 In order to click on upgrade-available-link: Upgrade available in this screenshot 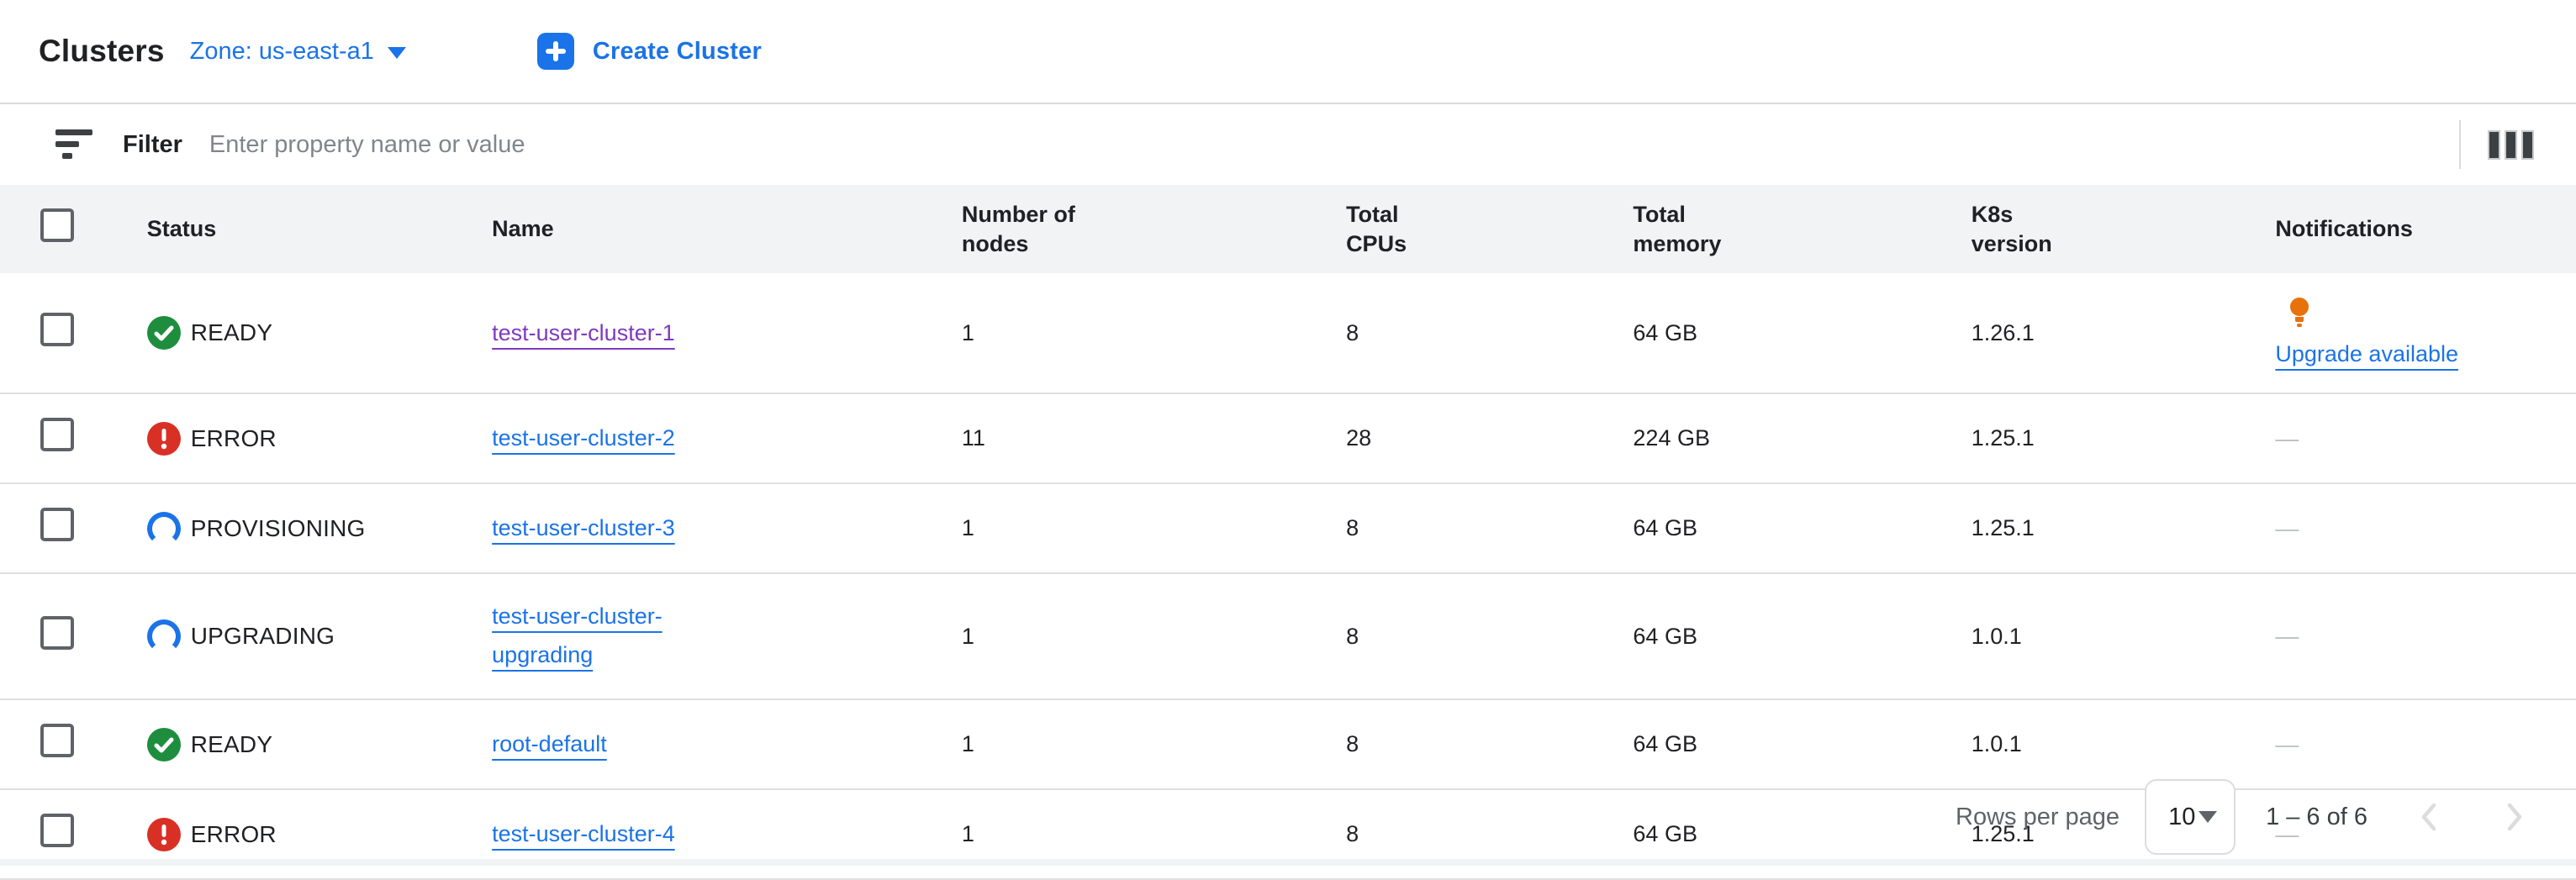, I will do `click(2367, 354)`.